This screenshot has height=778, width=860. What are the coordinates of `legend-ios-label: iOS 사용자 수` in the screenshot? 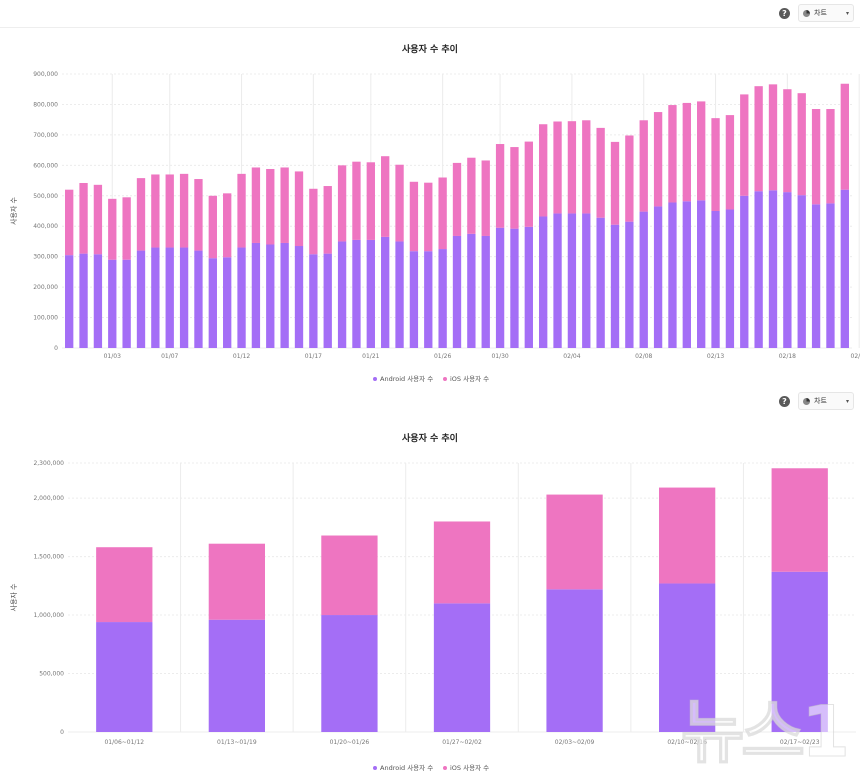 It's located at (469, 767).